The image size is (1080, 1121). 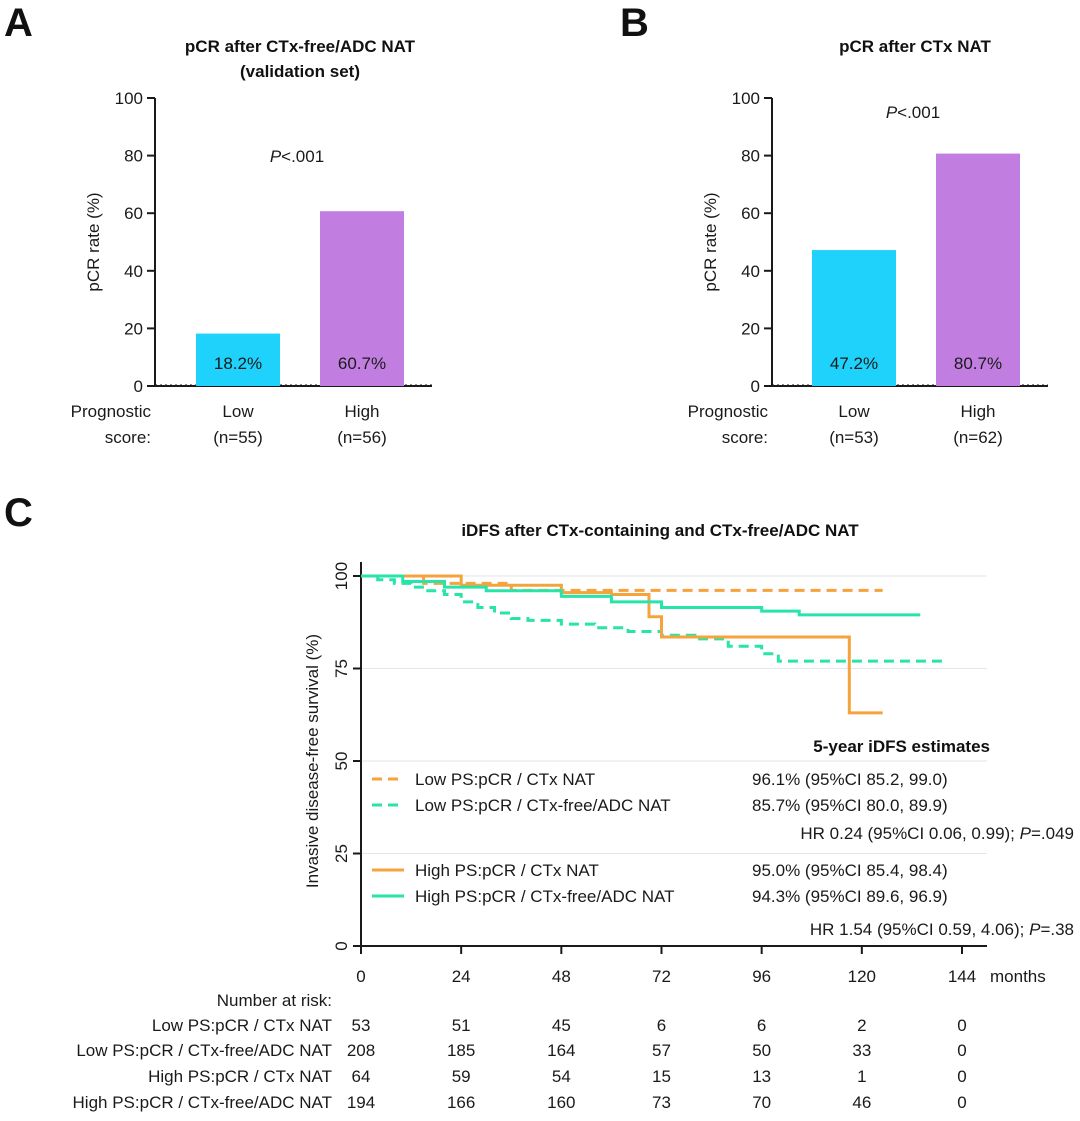 I want to click on y-tick-label: 50, so click(x=341, y=761).